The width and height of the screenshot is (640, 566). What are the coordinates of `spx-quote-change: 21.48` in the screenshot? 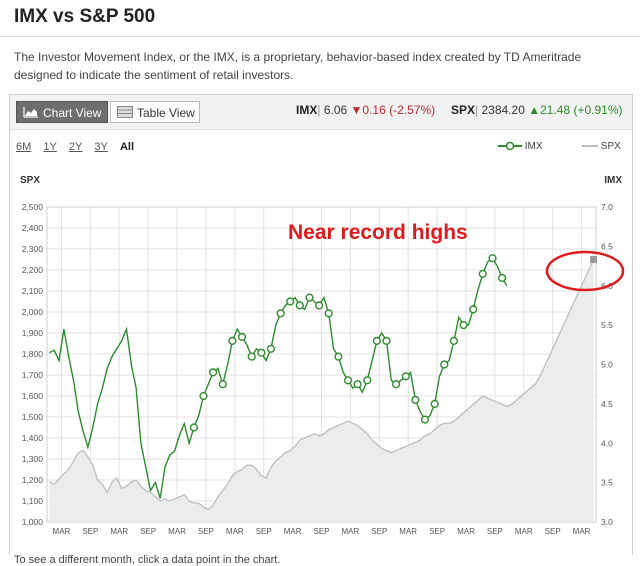 It's located at (555, 110).